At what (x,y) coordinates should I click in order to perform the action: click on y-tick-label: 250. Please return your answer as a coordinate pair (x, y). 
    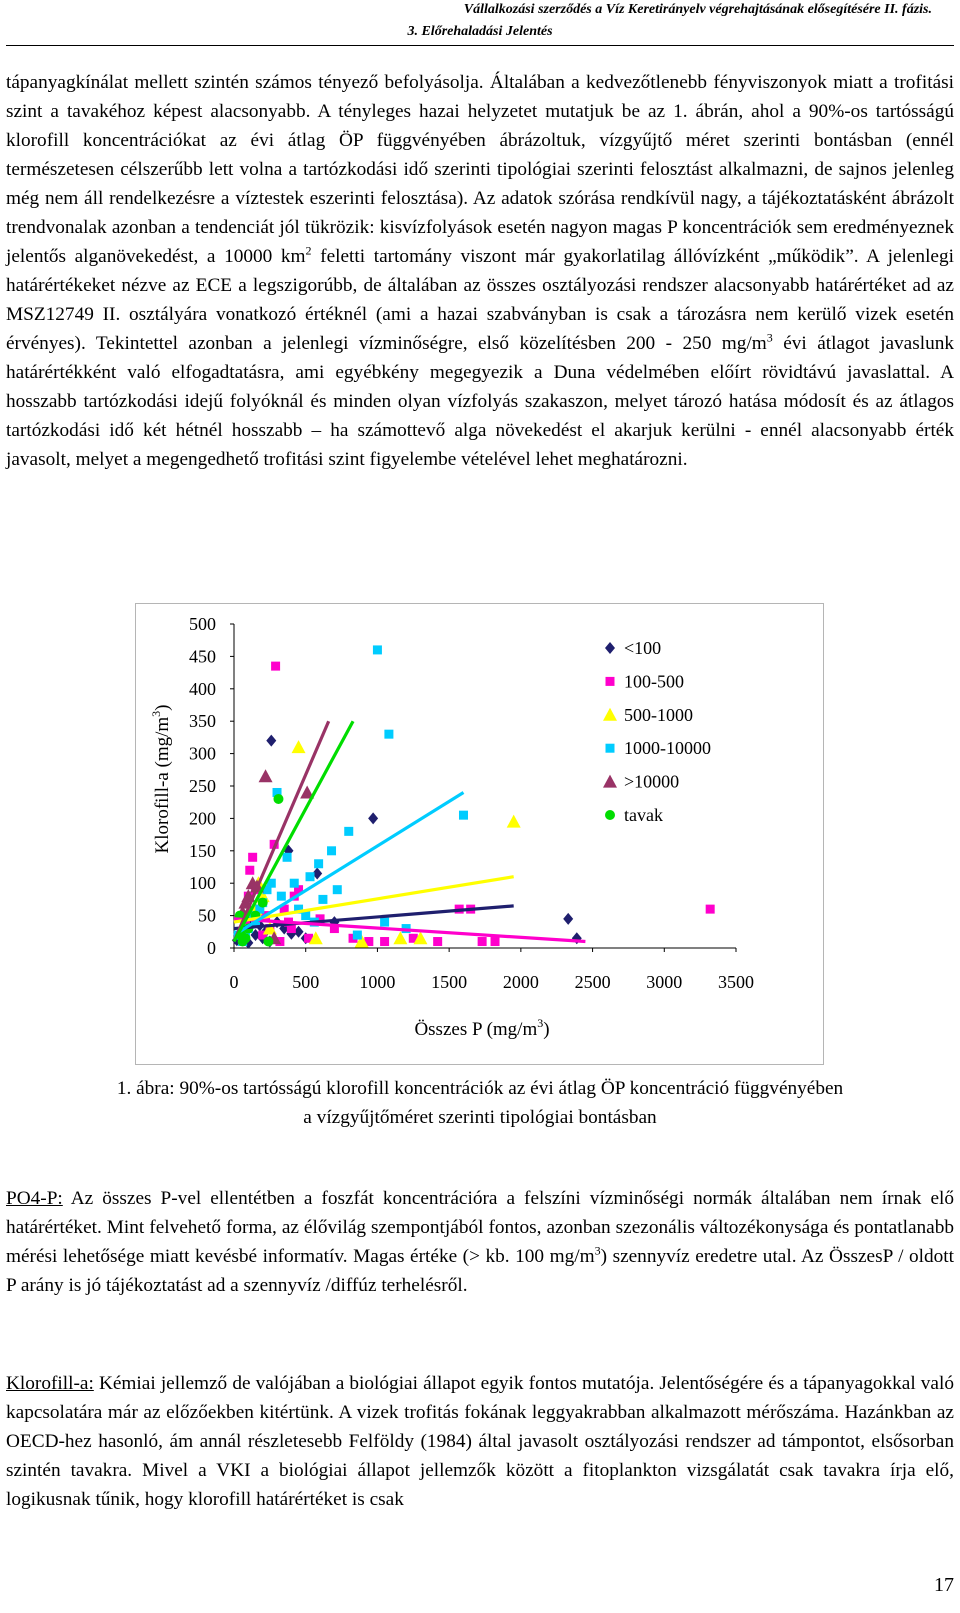
    Looking at the image, I should click on (202, 786).